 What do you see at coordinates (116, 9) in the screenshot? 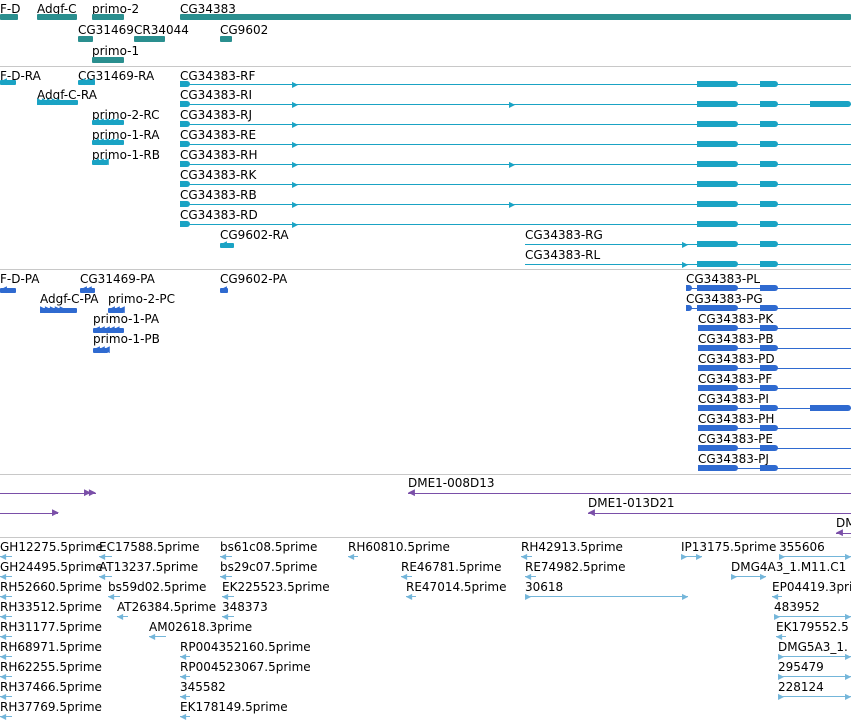
I see `genes-feature-label: primo-2` at bounding box center [116, 9].